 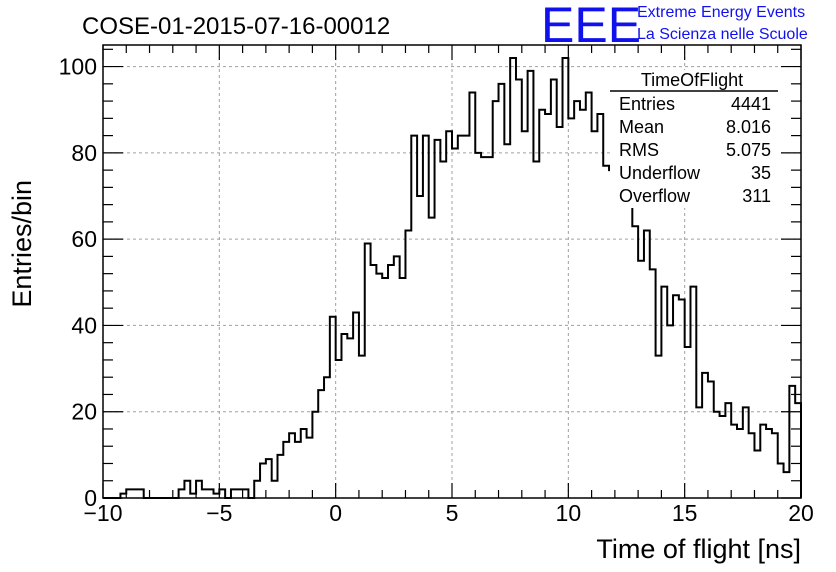 What do you see at coordinates (748, 127) in the screenshot?
I see `stats-value: 8.016` at bounding box center [748, 127].